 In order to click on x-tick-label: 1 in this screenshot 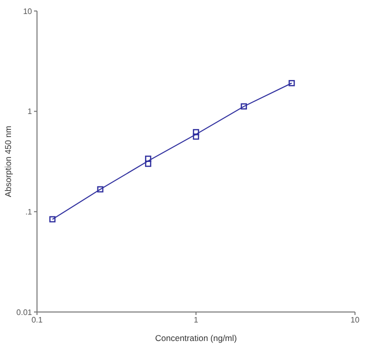, I will do `click(196, 320)`.